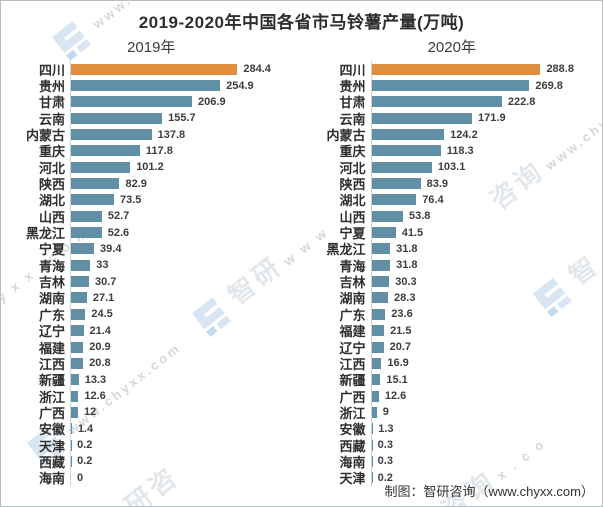 This screenshot has height=507, width=603. Describe the element at coordinates (401, 330) in the screenshot. I see `value-label: 21.5` at that location.